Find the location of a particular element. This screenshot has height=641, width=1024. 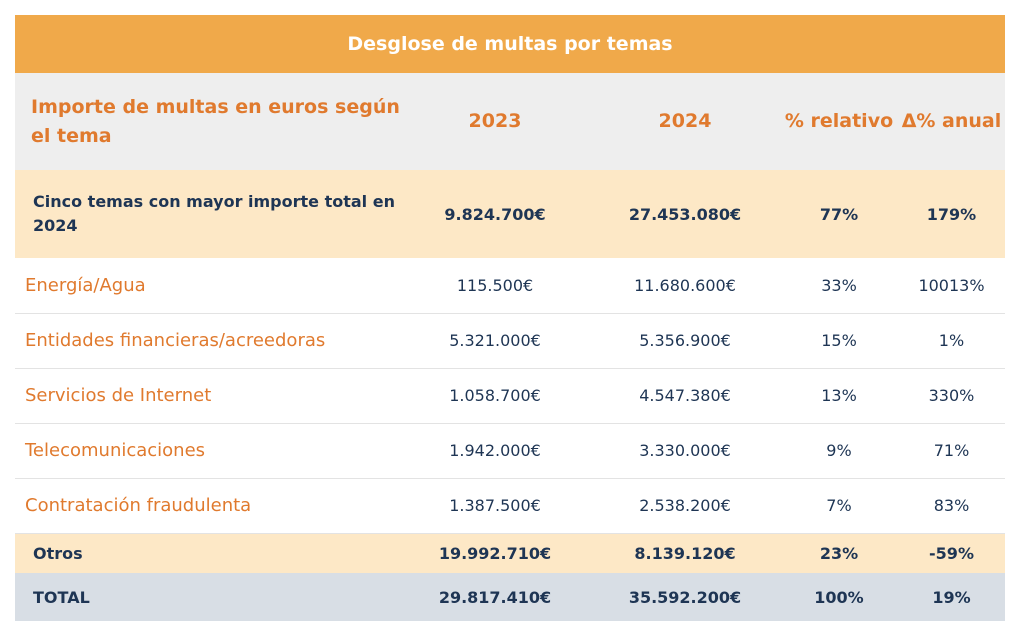

row-annual: 1% is located at coordinates (951, 340).